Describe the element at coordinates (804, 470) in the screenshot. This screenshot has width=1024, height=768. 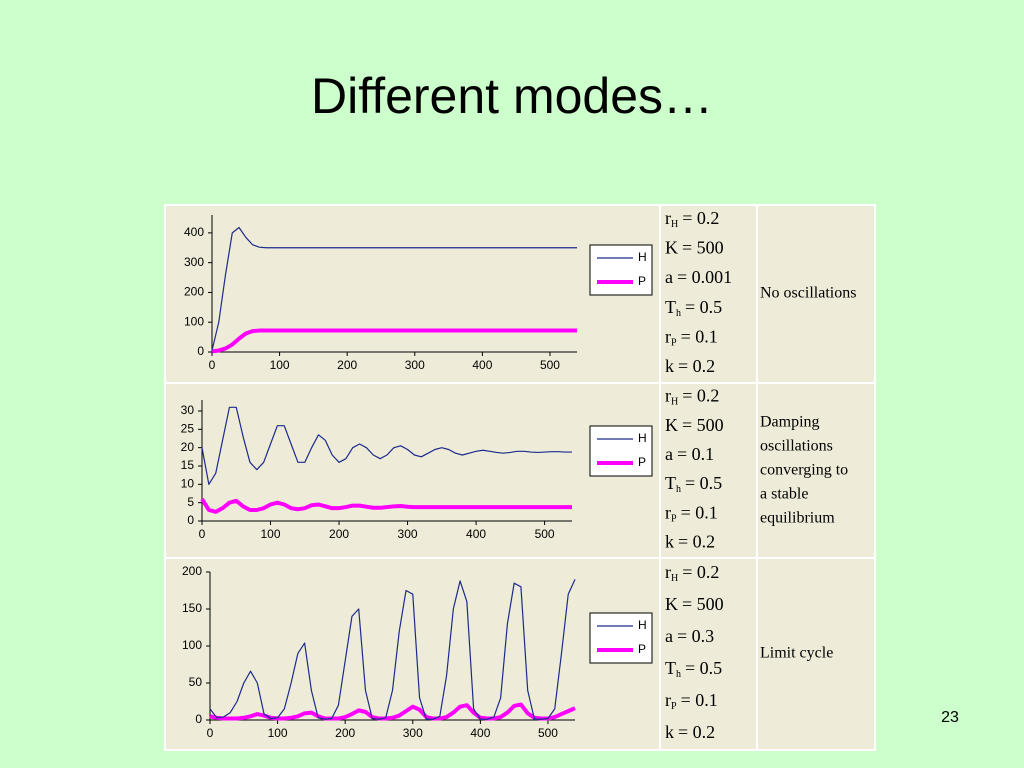
I see `description: converging to` at that location.